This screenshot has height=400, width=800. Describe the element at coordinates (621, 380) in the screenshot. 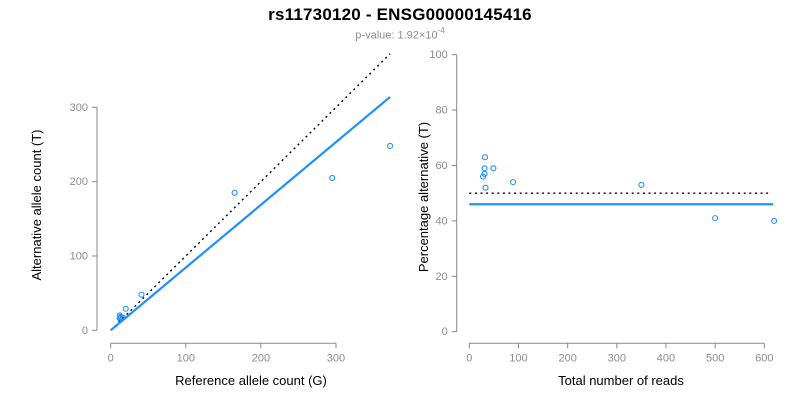

I see `x-axis-label: Total number of reads` at that location.